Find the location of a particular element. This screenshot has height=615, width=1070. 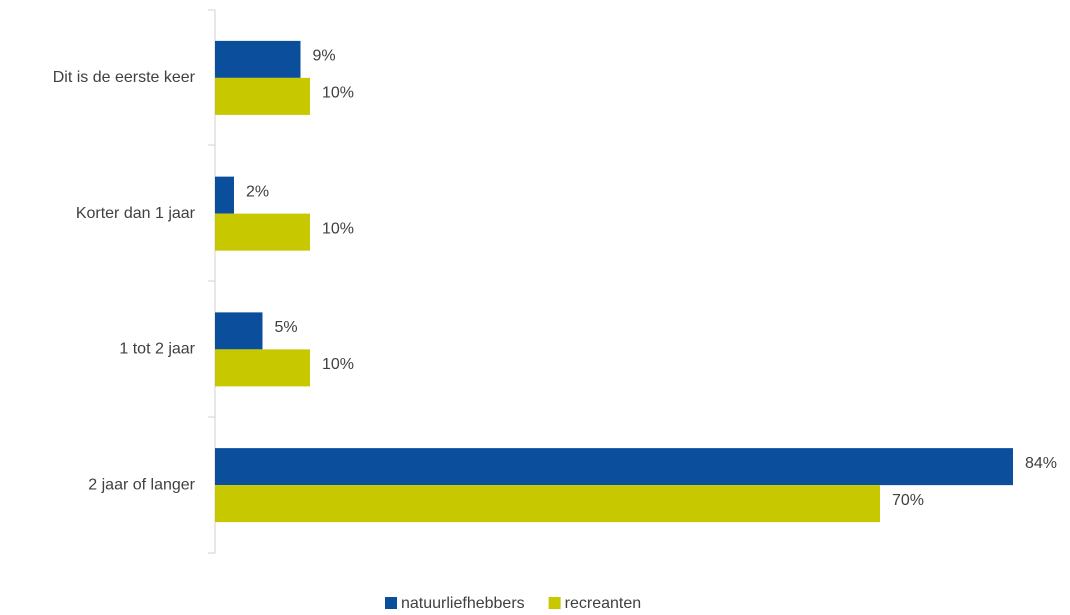

legend-label: recreanten is located at coordinates (603, 603).